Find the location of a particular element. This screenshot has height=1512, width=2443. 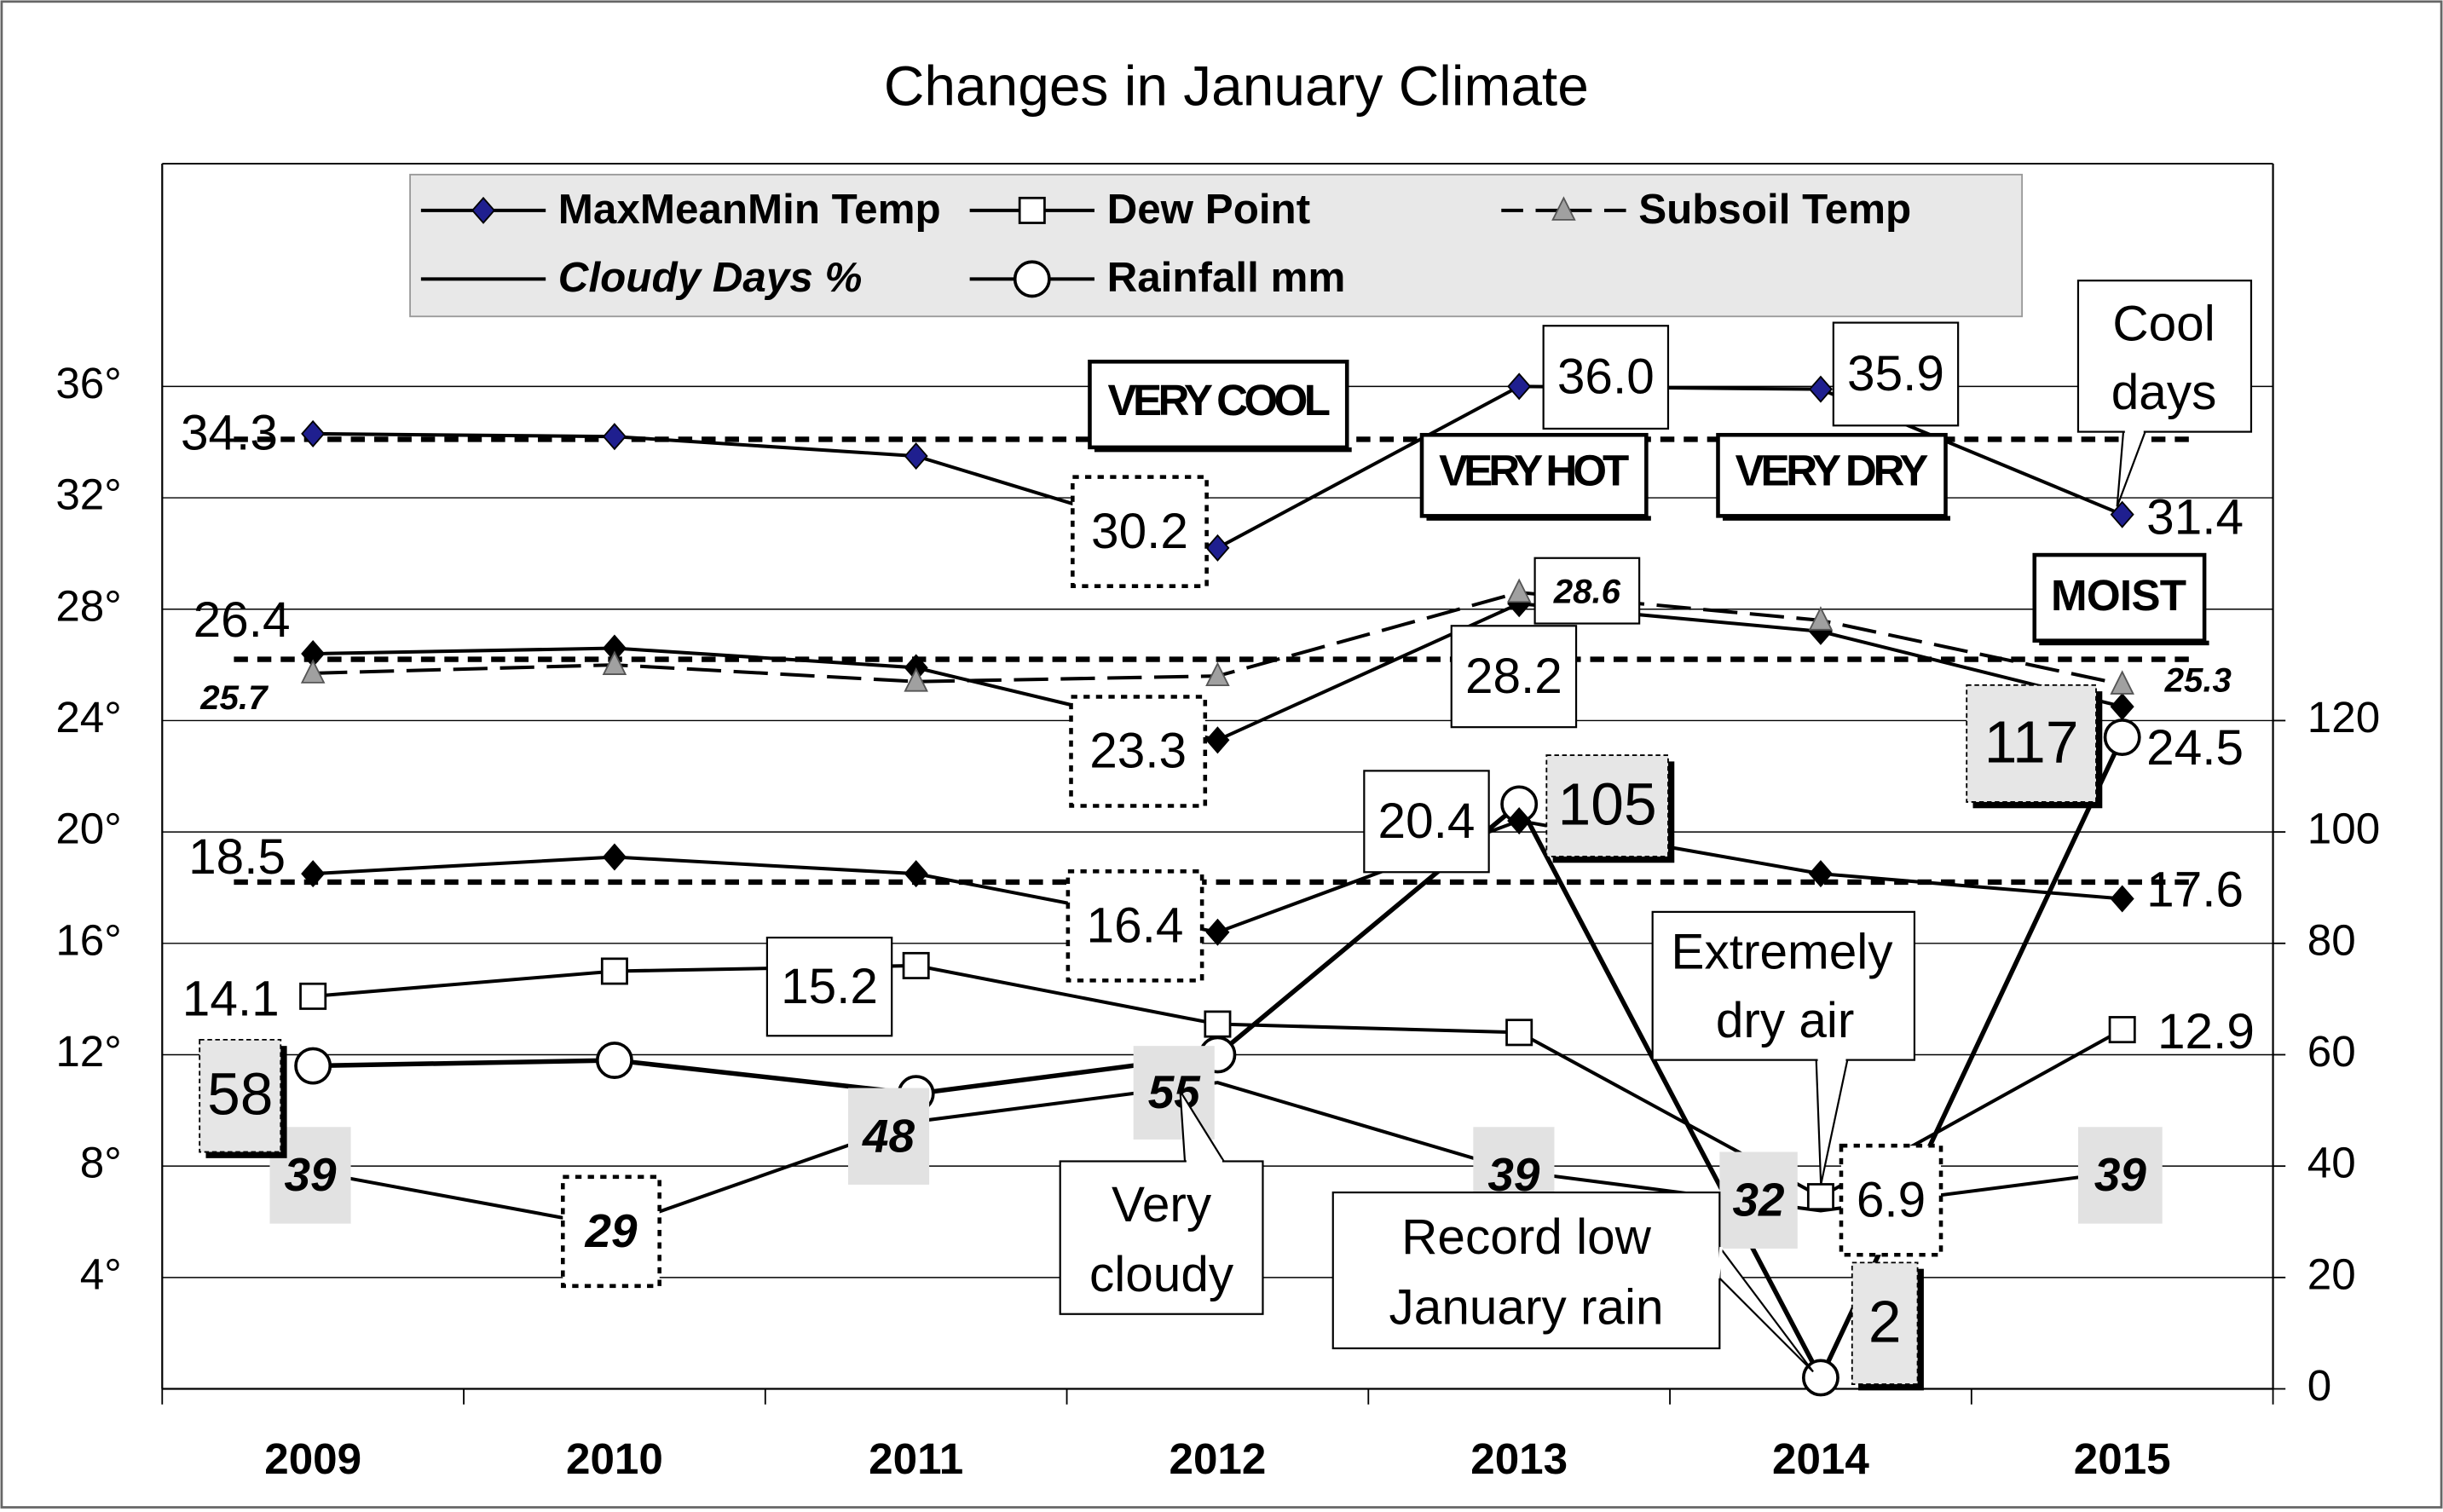

data-label: 28.2 is located at coordinates (1513, 676).